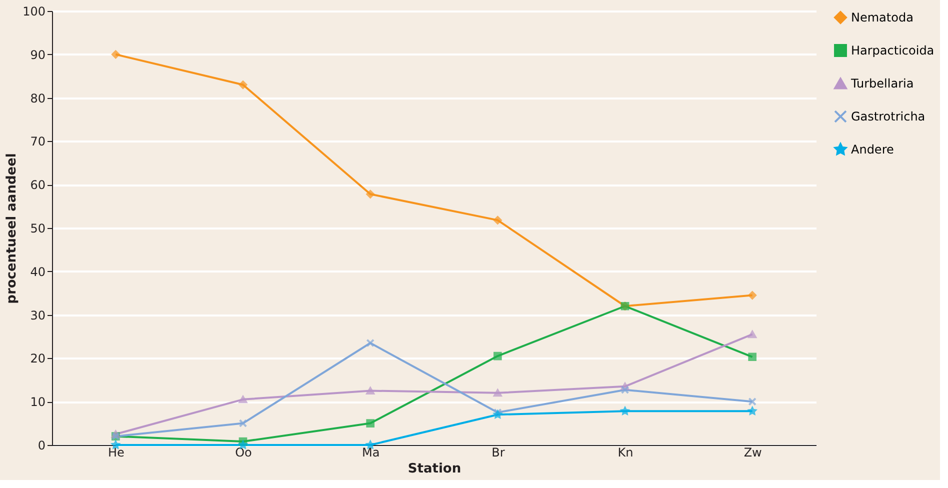 The image size is (948, 488). What do you see at coordinates (626, 453) in the screenshot?
I see `x-tick-label: Kn` at bounding box center [626, 453].